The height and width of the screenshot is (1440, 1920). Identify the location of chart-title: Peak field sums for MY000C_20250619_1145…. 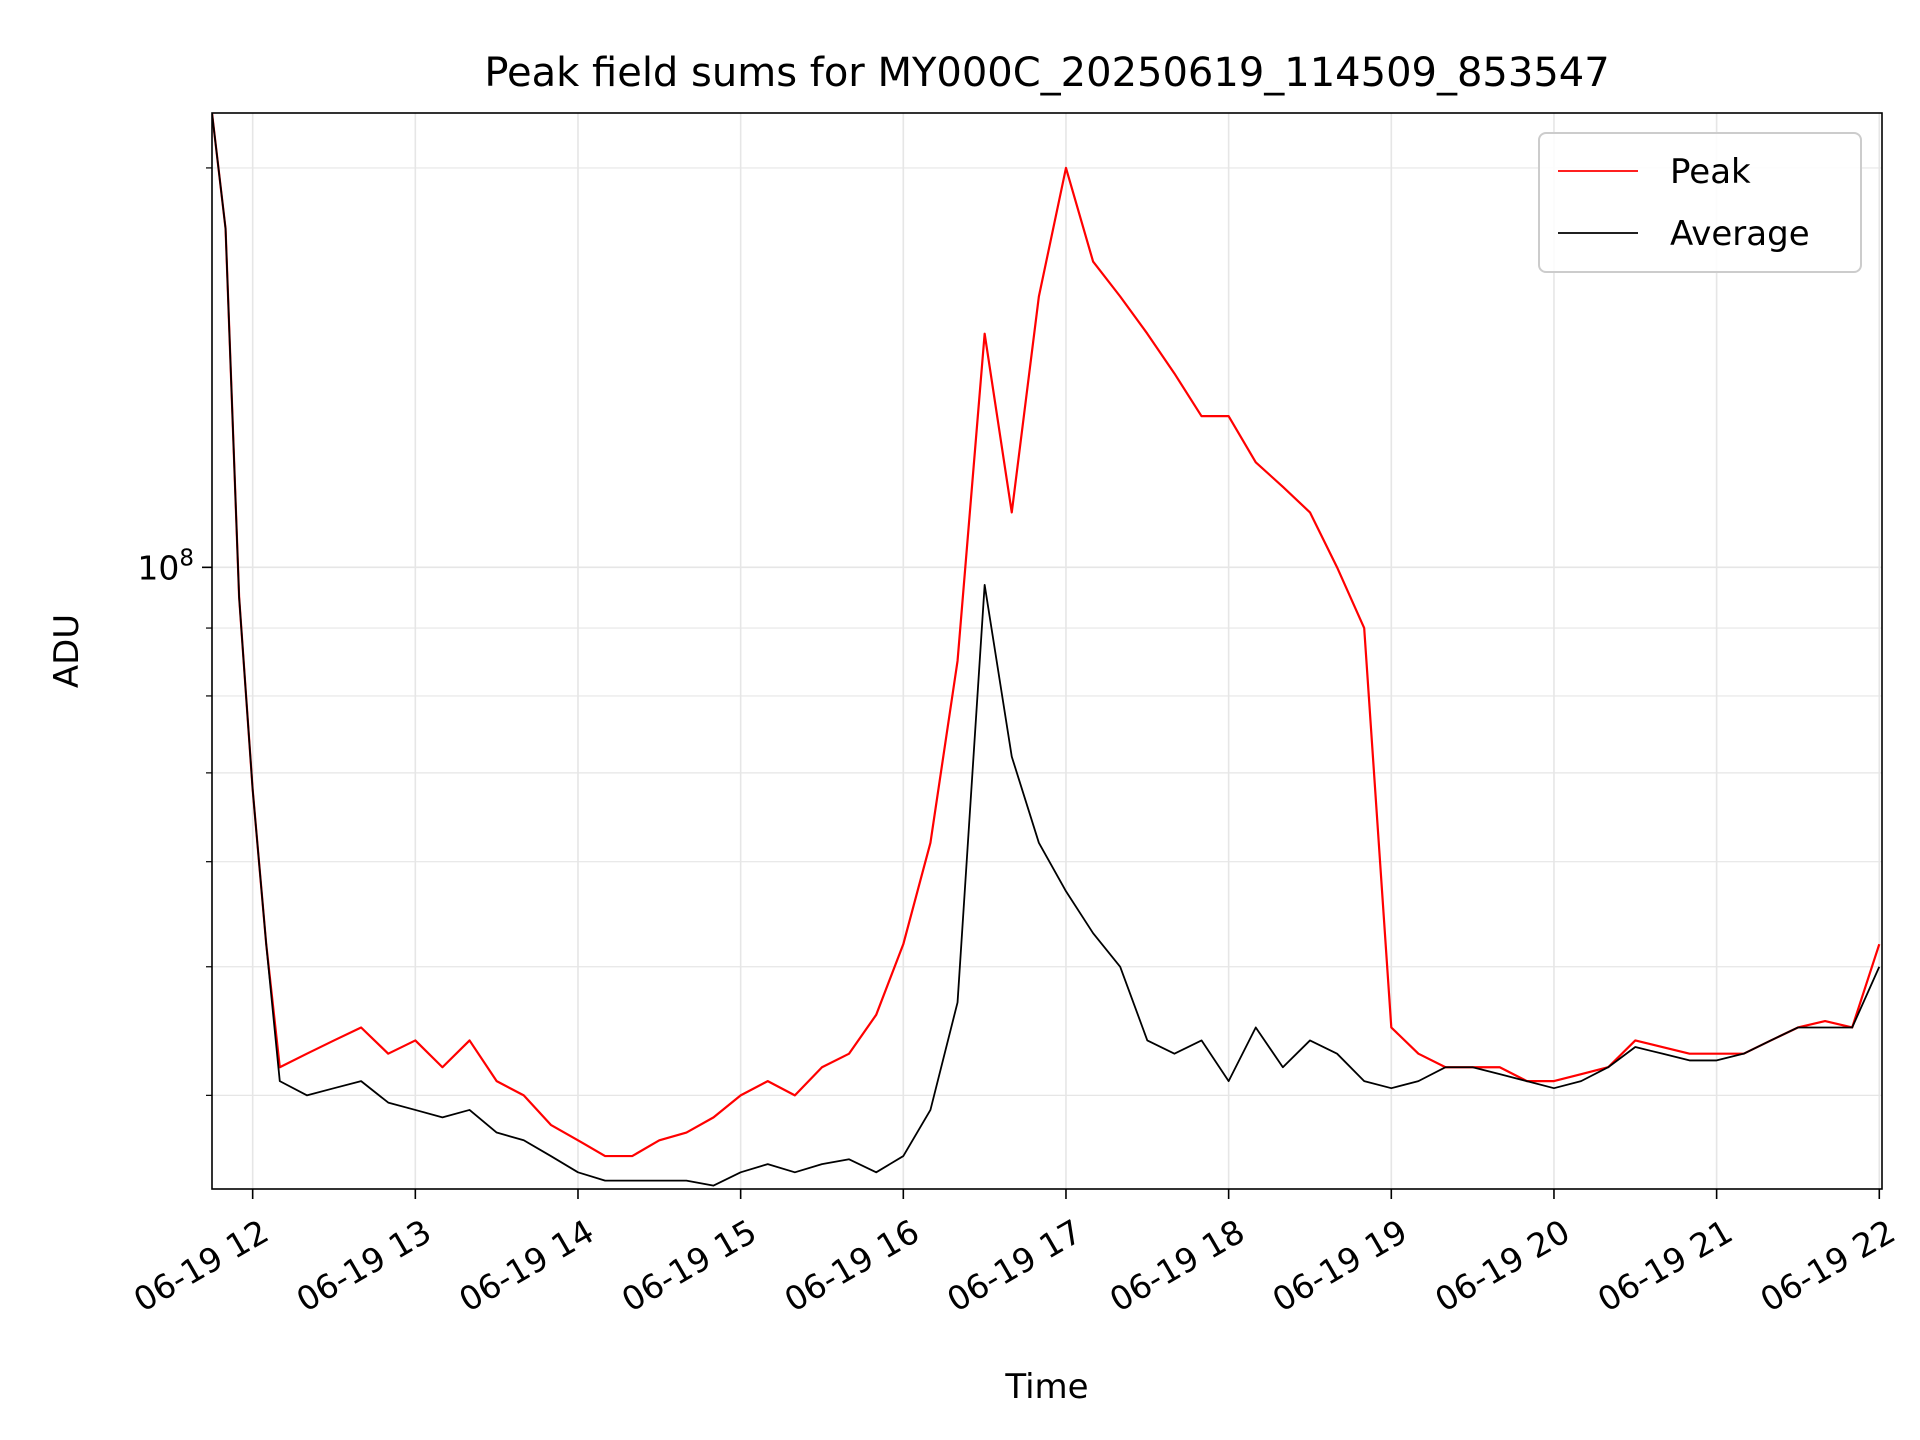
(1046, 73).